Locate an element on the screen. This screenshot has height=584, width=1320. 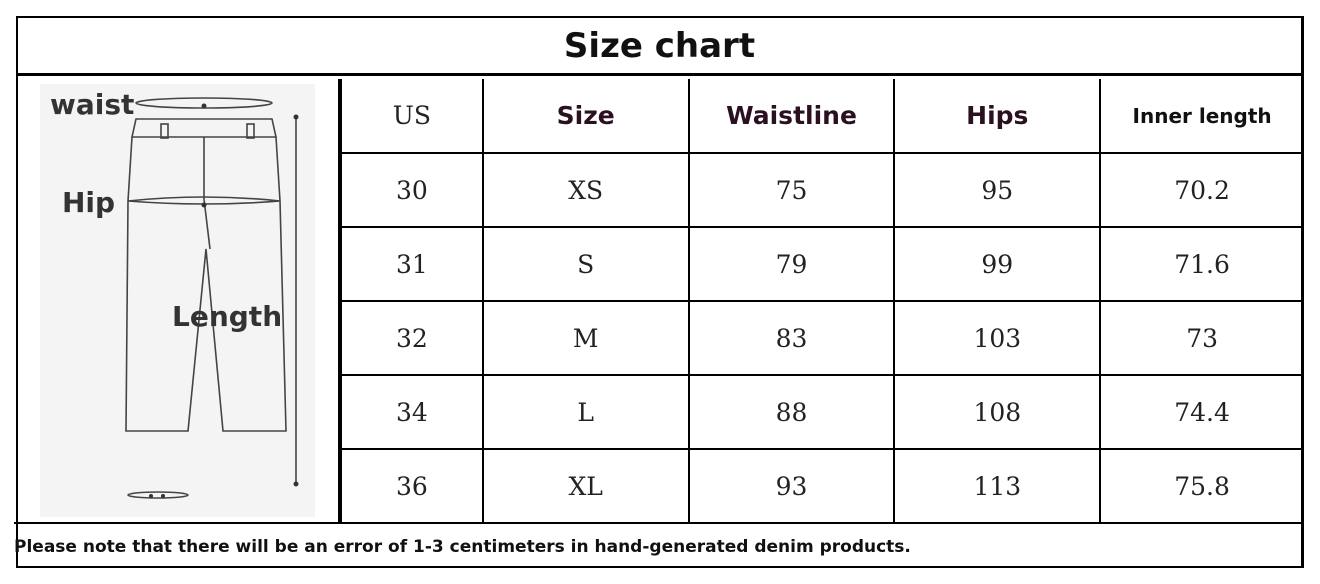
table-cell: 32 is located at coordinates (412, 338).